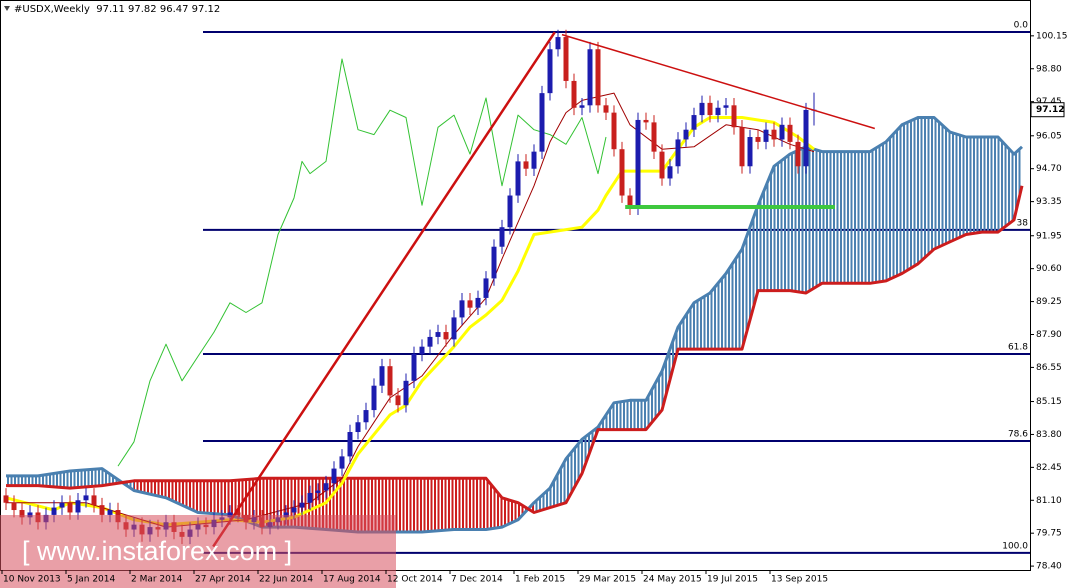 The image size is (1088, 588). Describe the element at coordinates (117, 9) in the screenshot. I see `chart-title: #USDX,Weekly 97.11 97.82 96.47 97.12` at that location.